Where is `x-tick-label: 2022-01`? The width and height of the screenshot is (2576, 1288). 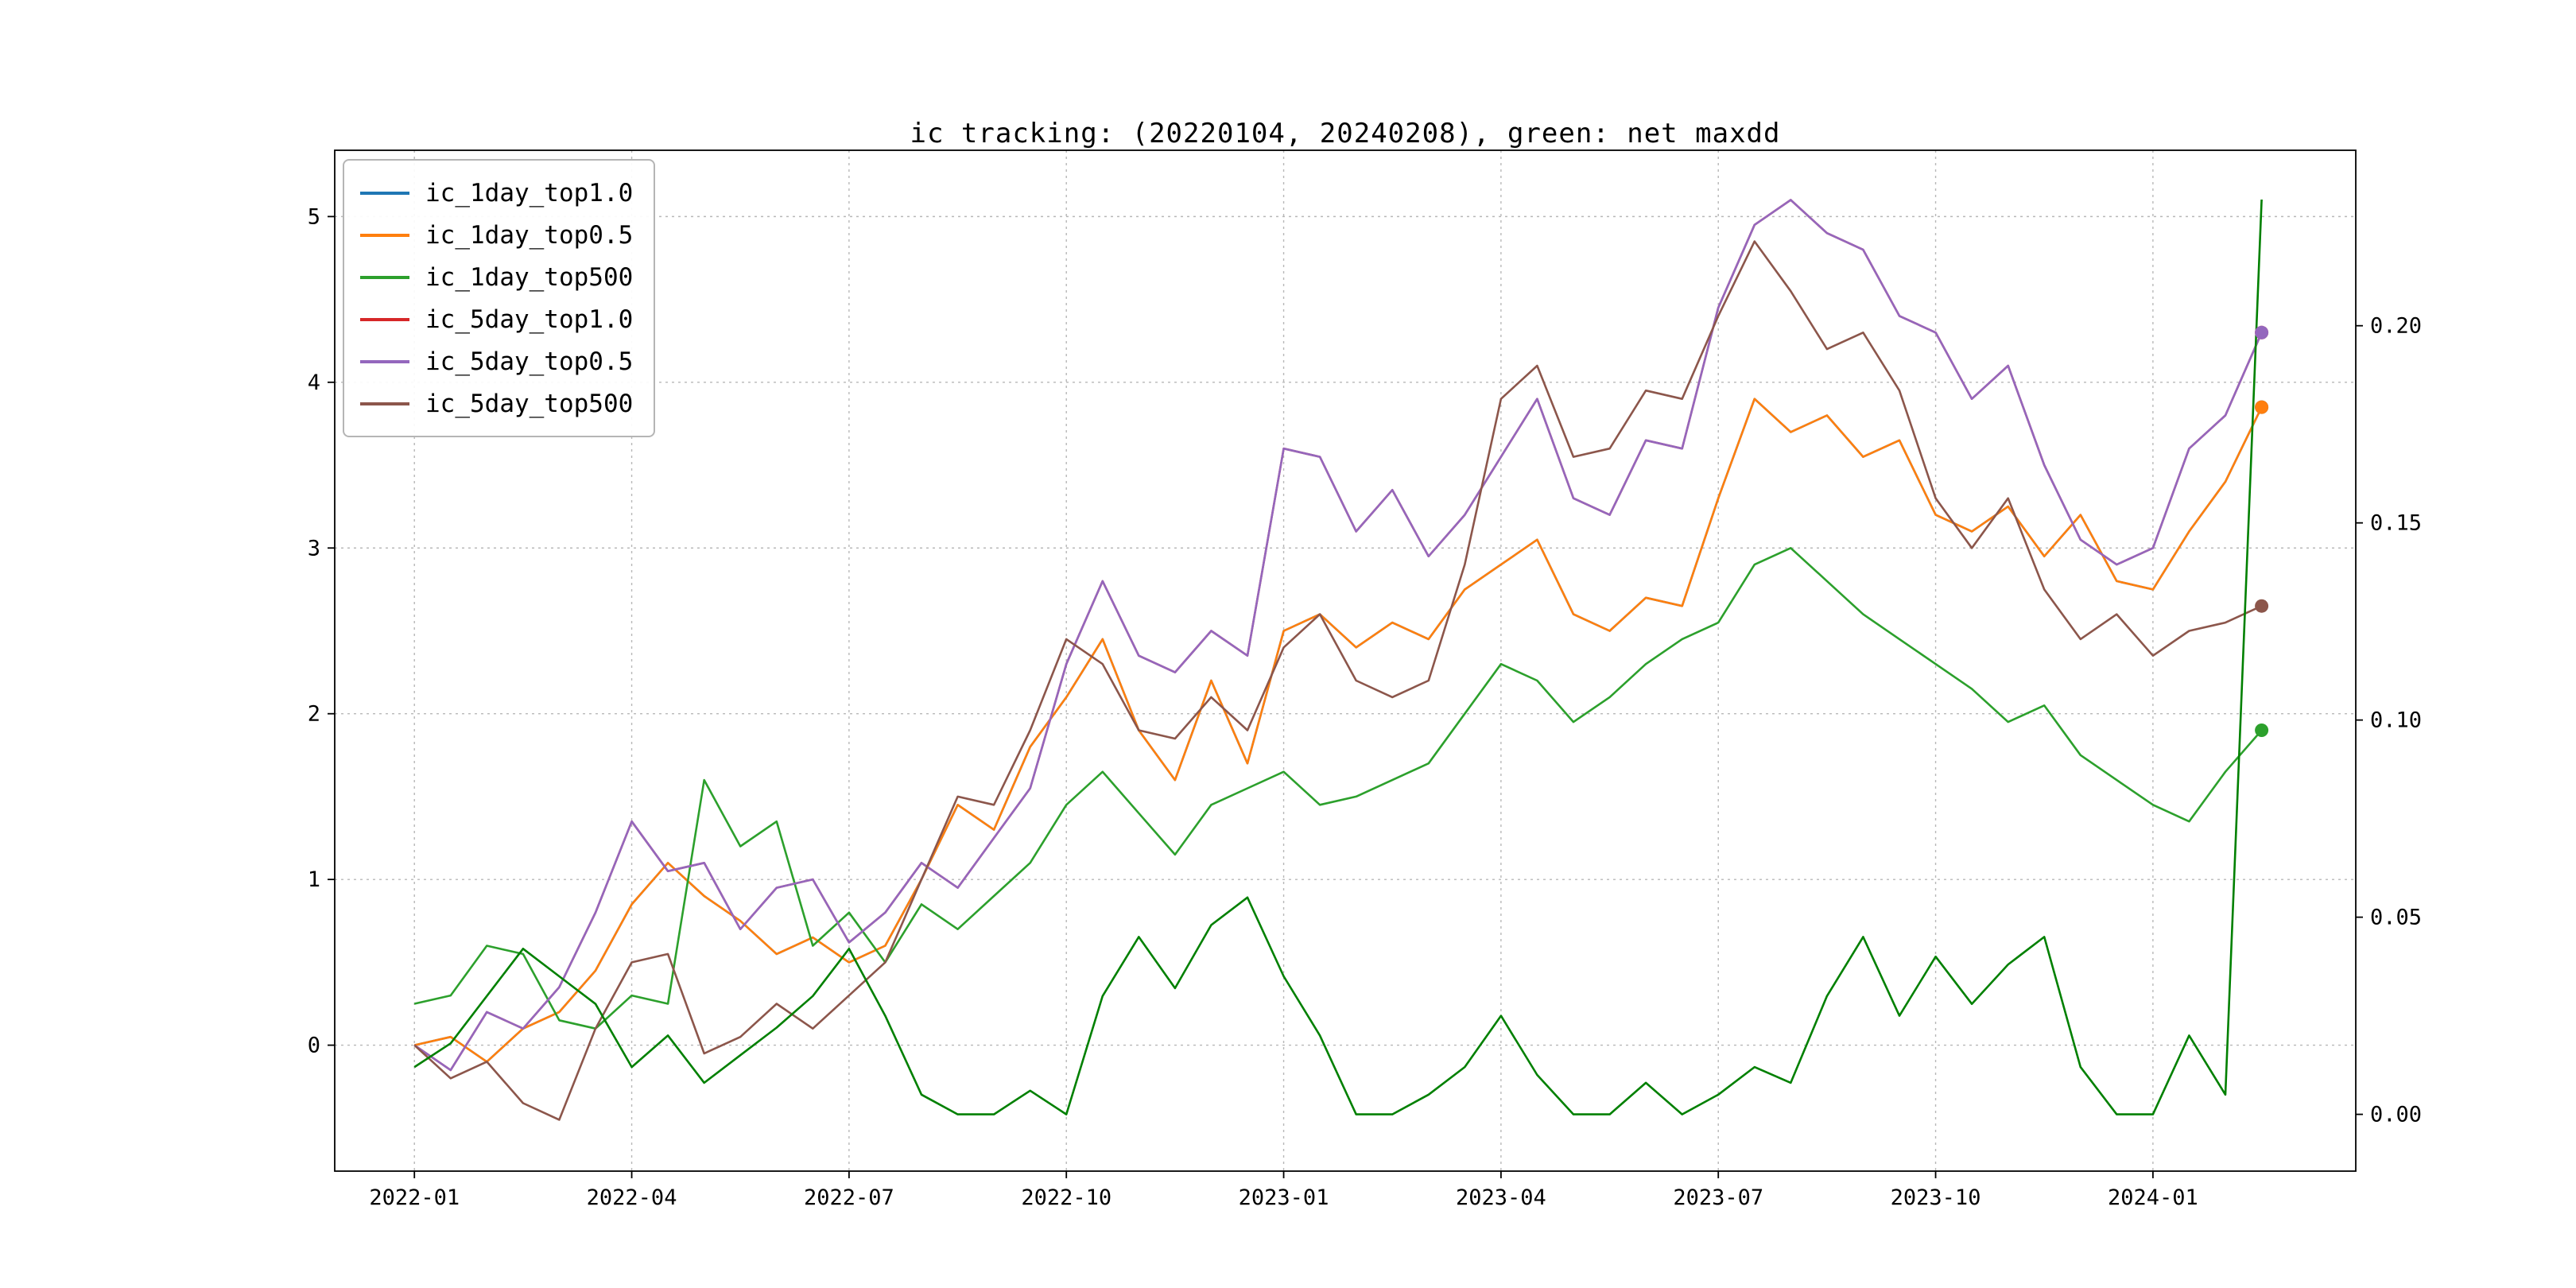
x-tick-label: 2022-01 is located at coordinates (415, 1198).